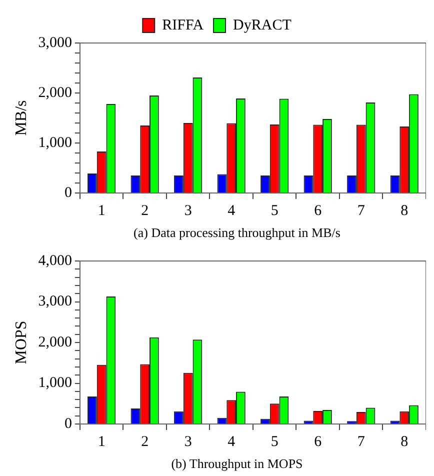 This screenshot has height=476, width=434. Describe the element at coordinates (55, 260) in the screenshot. I see `y-tick-label: 4,000` at that location.